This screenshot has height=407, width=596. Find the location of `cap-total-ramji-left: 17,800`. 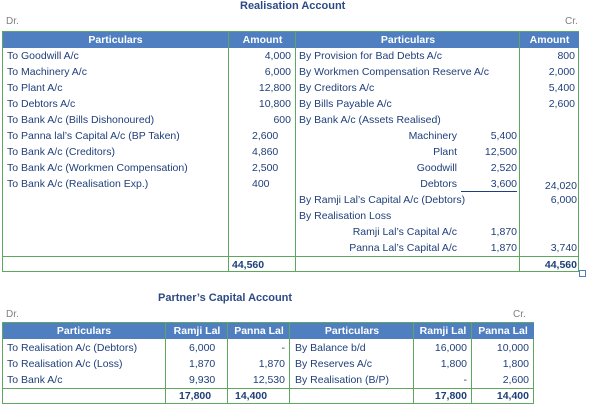

cap-total-ramji-left: 17,800 is located at coordinates (195, 396).